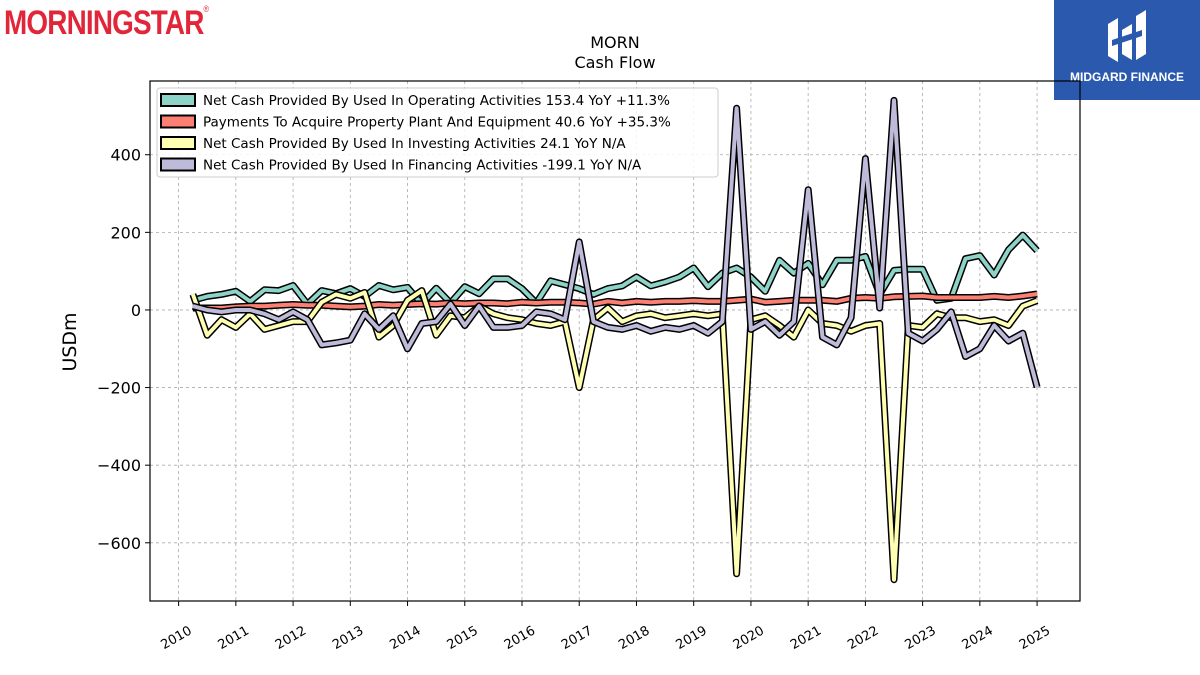 This screenshot has width=1200, height=675. I want to click on x-tick-label: 2015, so click(463, 638).